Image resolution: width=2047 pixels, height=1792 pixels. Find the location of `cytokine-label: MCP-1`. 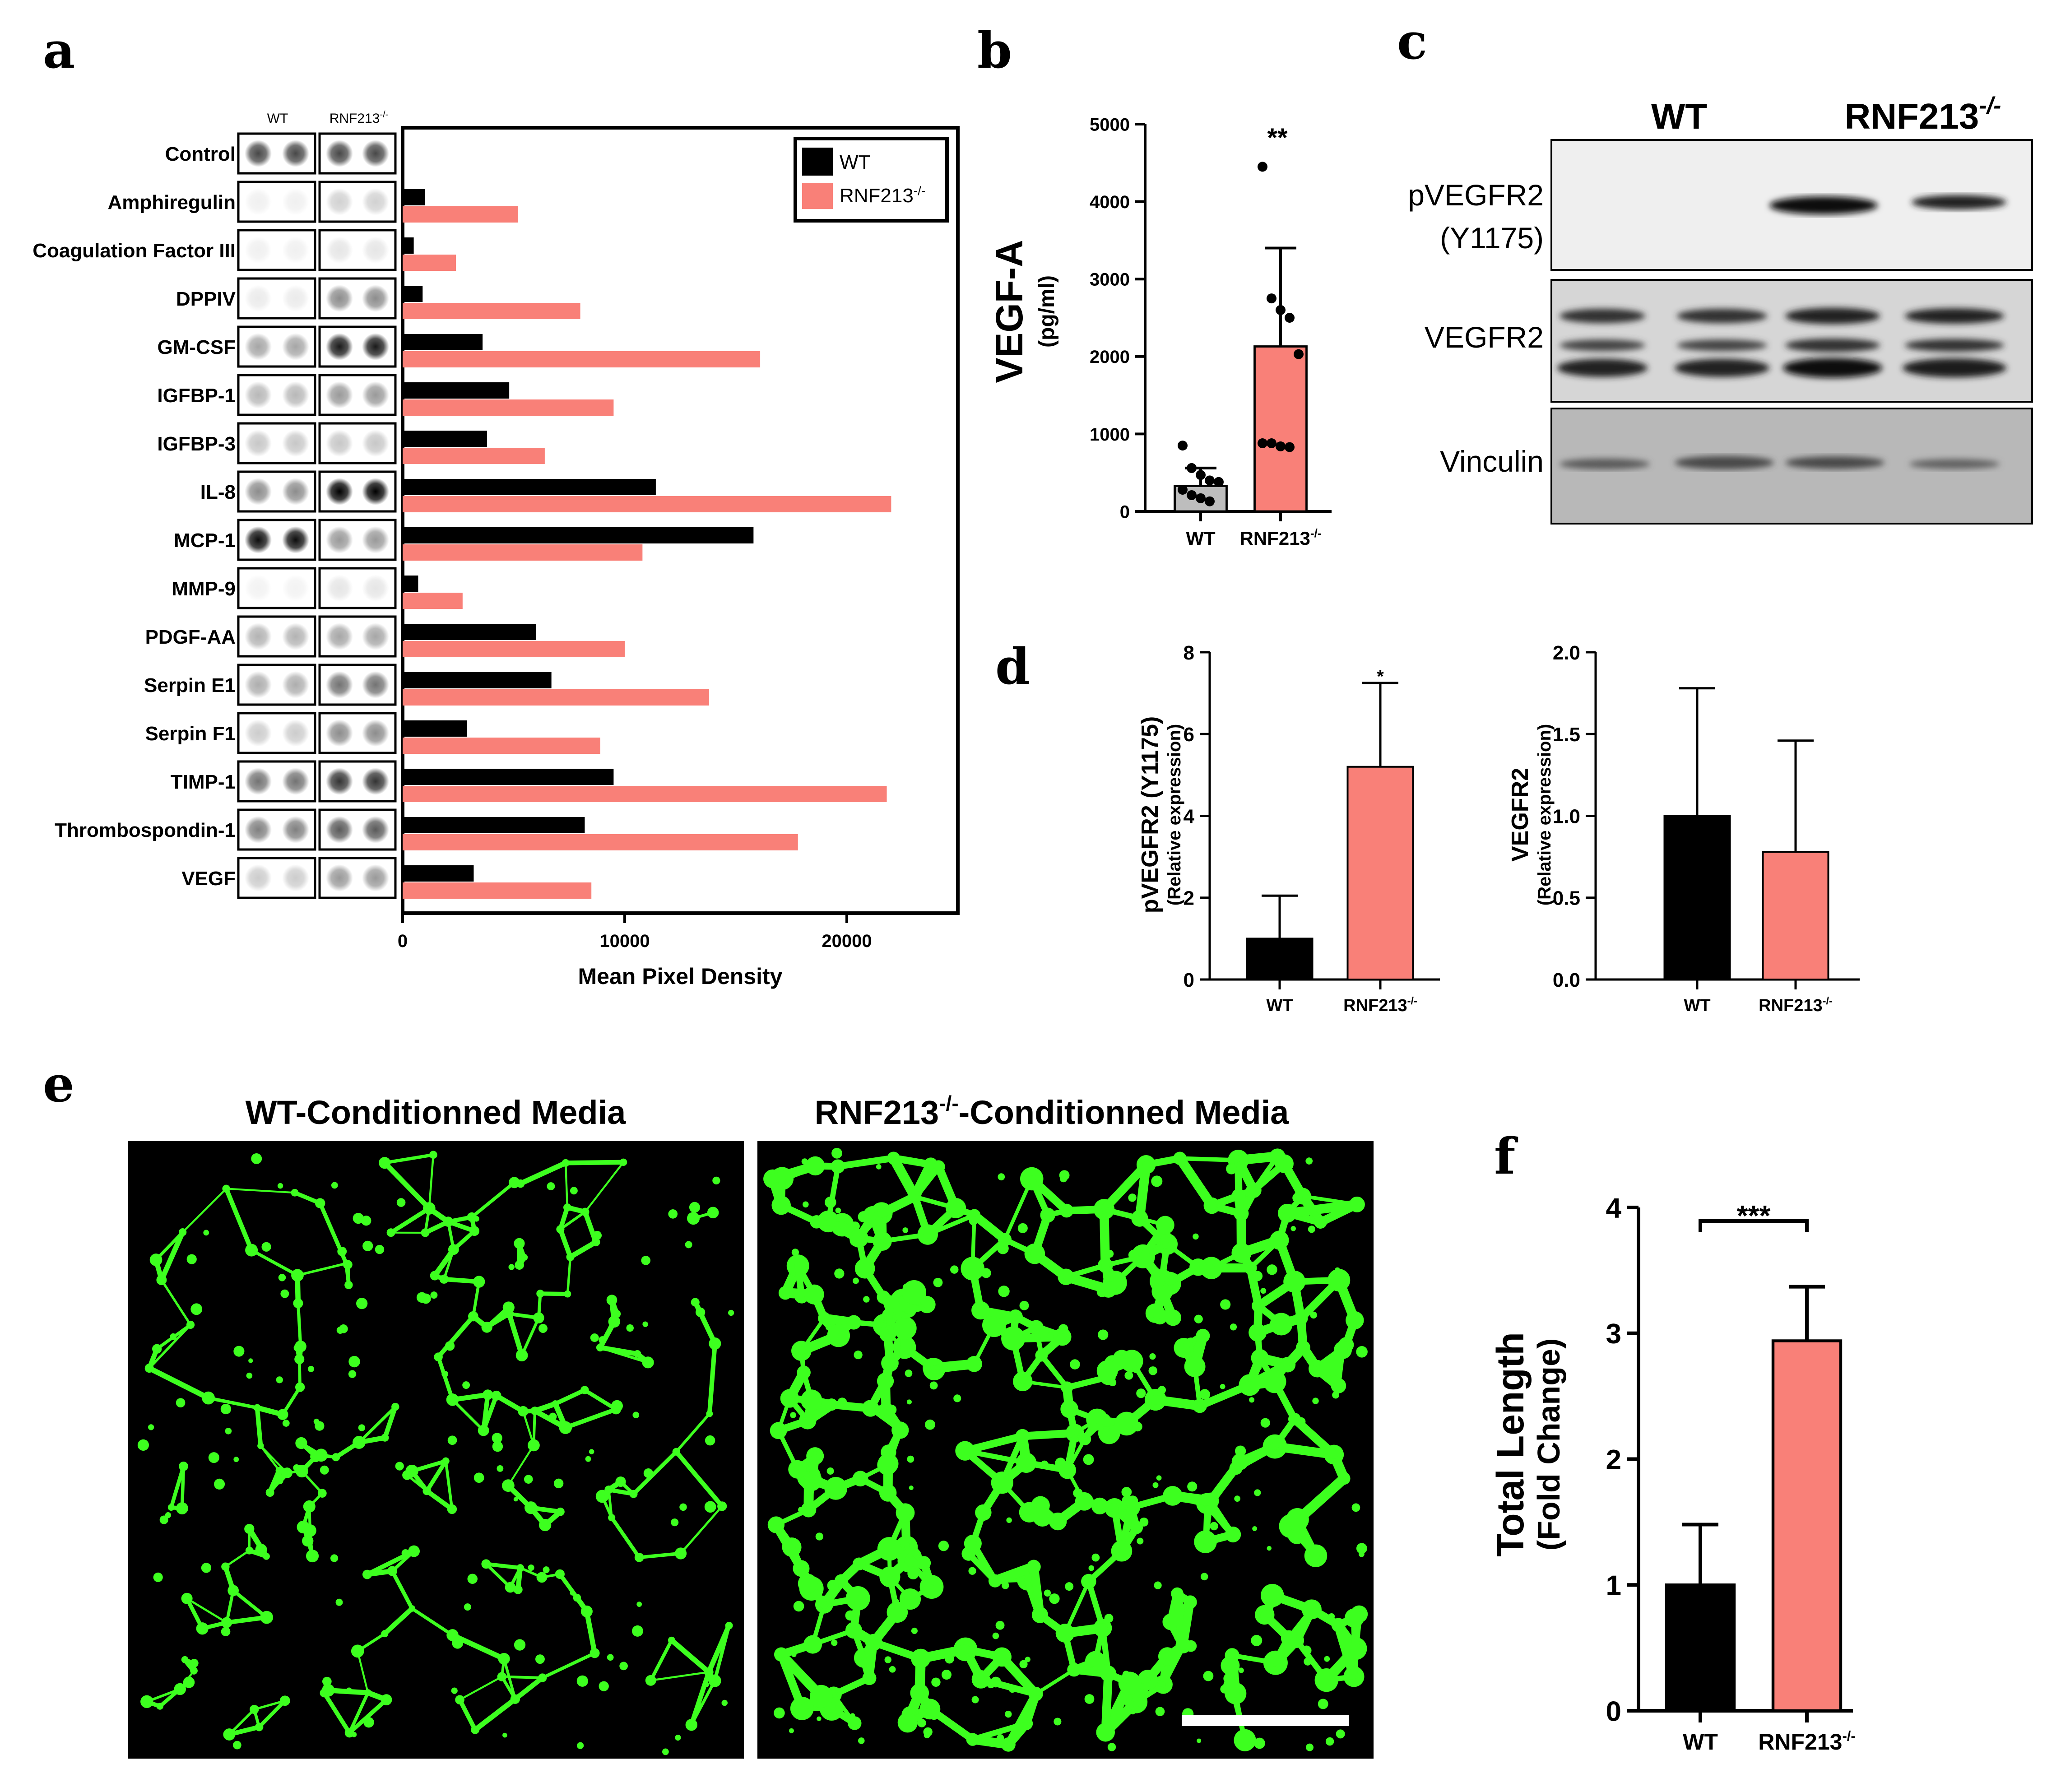

cytokine-label: MCP-1 is located at coordinates (205, 540).